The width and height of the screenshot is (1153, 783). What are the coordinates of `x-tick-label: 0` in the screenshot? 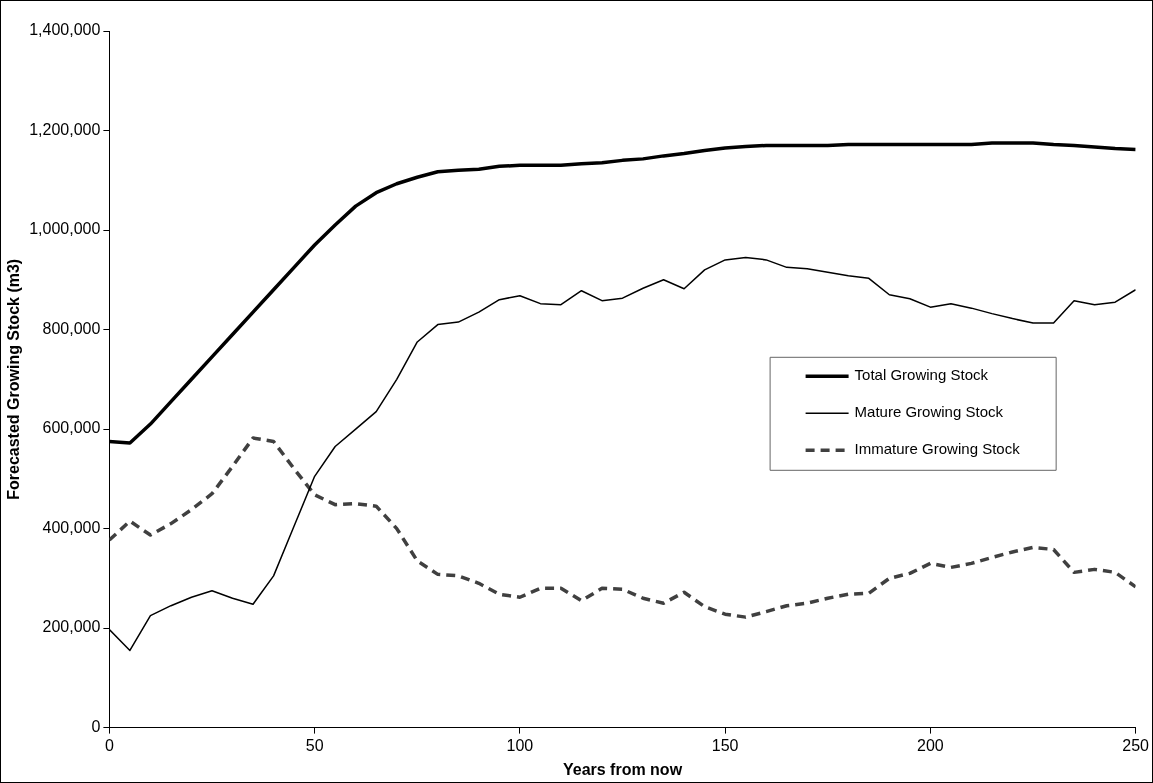 It's located at (109, 745).